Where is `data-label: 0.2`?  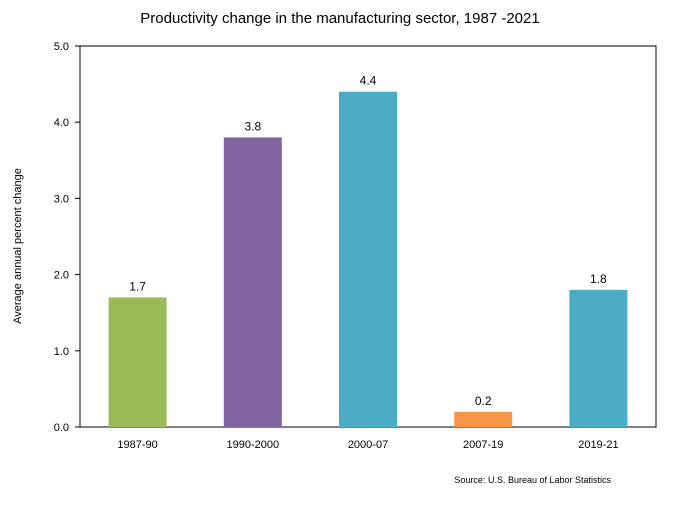
data-label: 0.2 is located at coordinates (483, 401).